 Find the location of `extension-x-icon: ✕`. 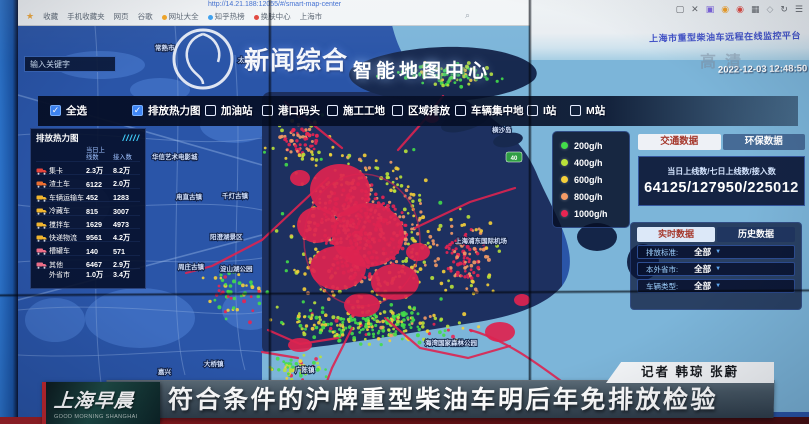

extension-x-icon: ✕ is located at coordinates (695, 9).